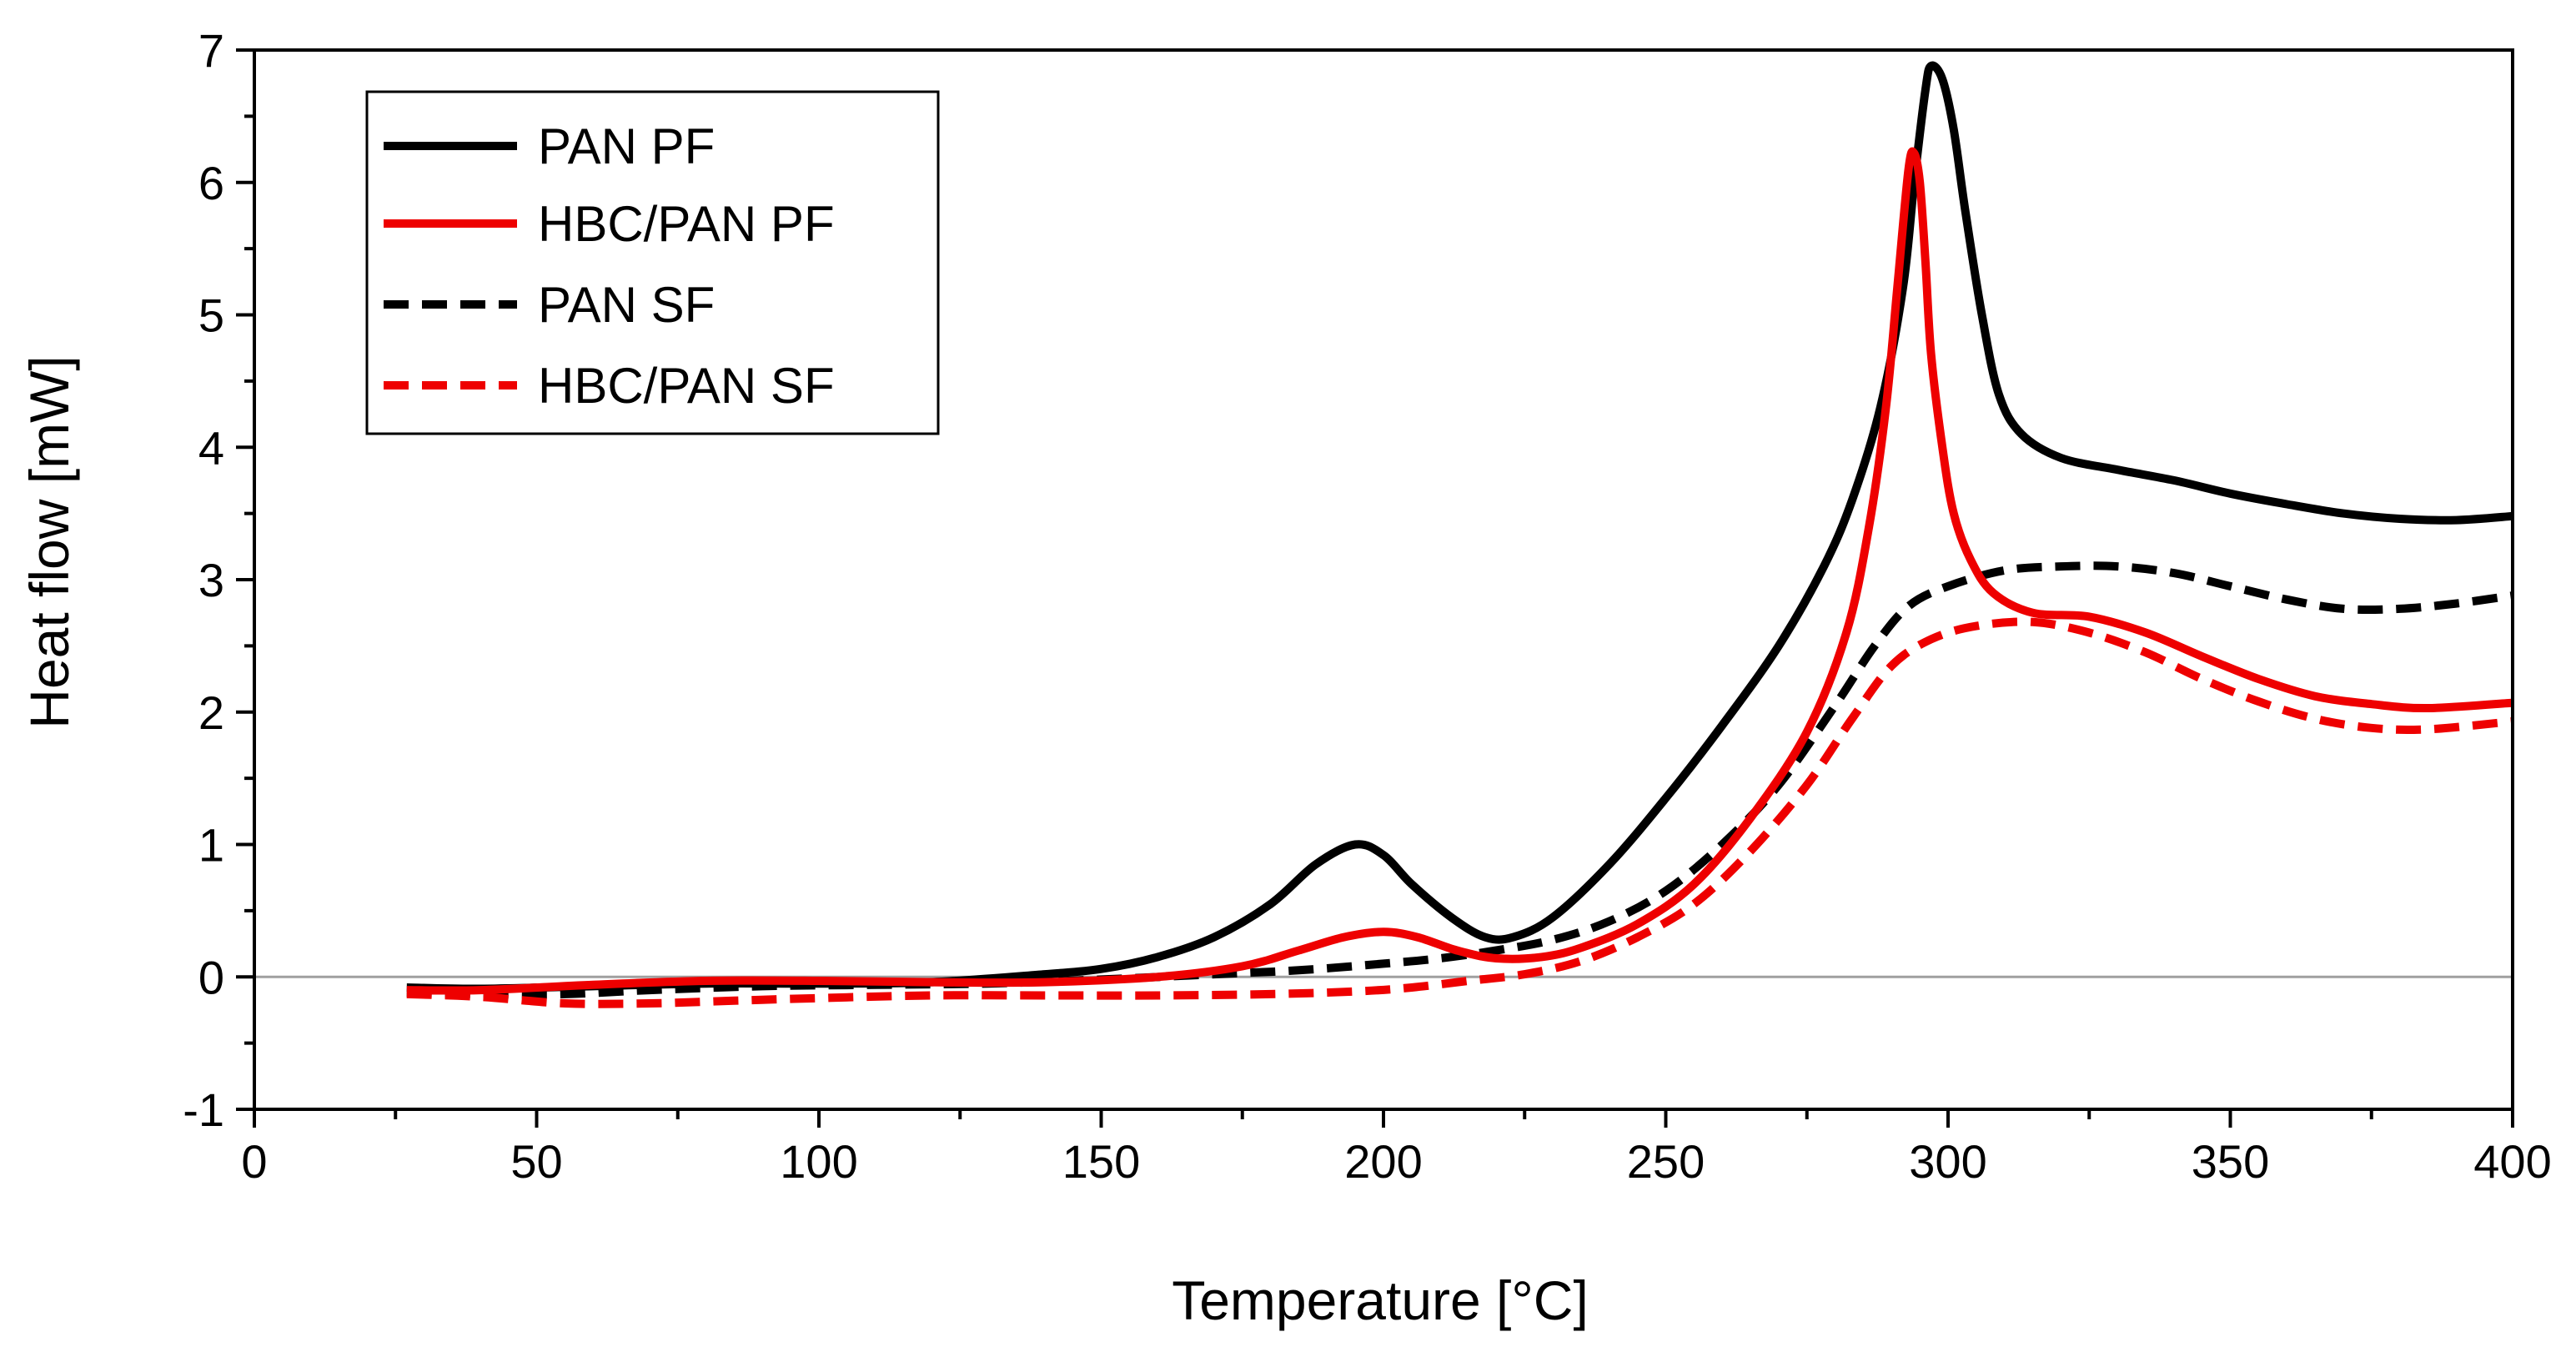 This screenshot has width=2576, height=1347. What do you see at coordinates (211, 183) in the screenshot?
I see `y-tick-label: 6` at bounding box center [211, 183].